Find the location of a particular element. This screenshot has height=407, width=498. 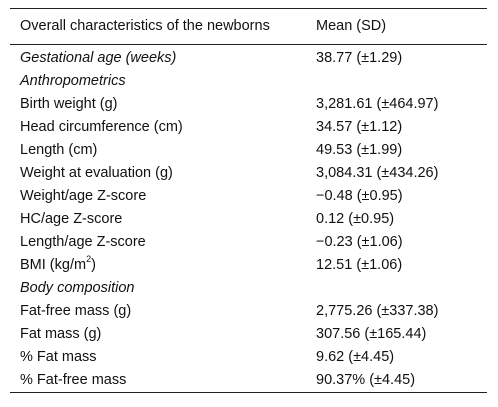

table-row: HC/age Z-score 0.12 (±0.95) is located at coordinates (248, 219).